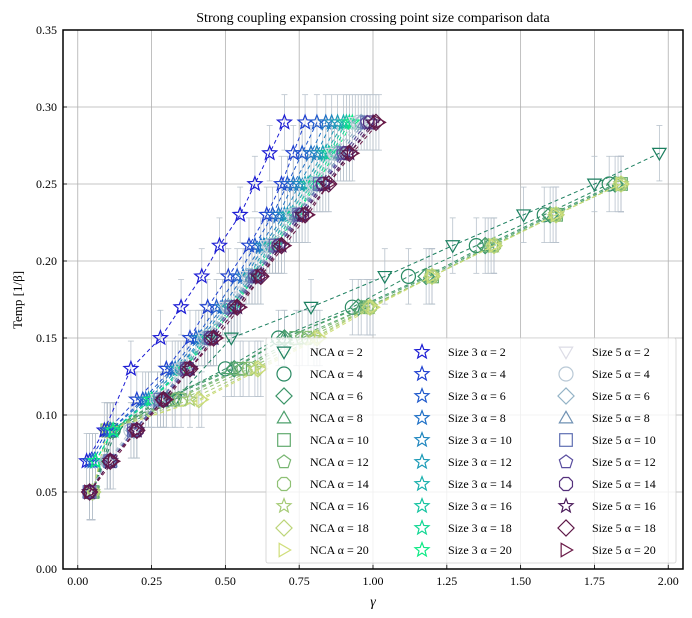  I want to click on legend-item: NCA α = 8, so click(319, 417).